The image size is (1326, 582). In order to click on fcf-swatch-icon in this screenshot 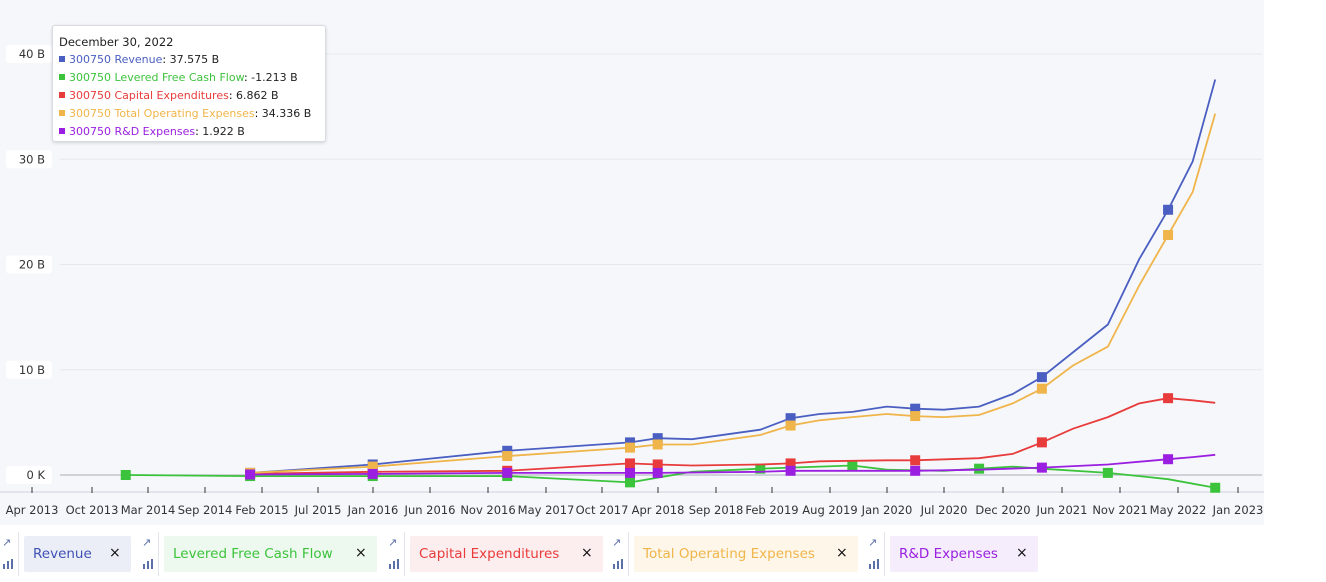, I will do `click(62, 77)`.